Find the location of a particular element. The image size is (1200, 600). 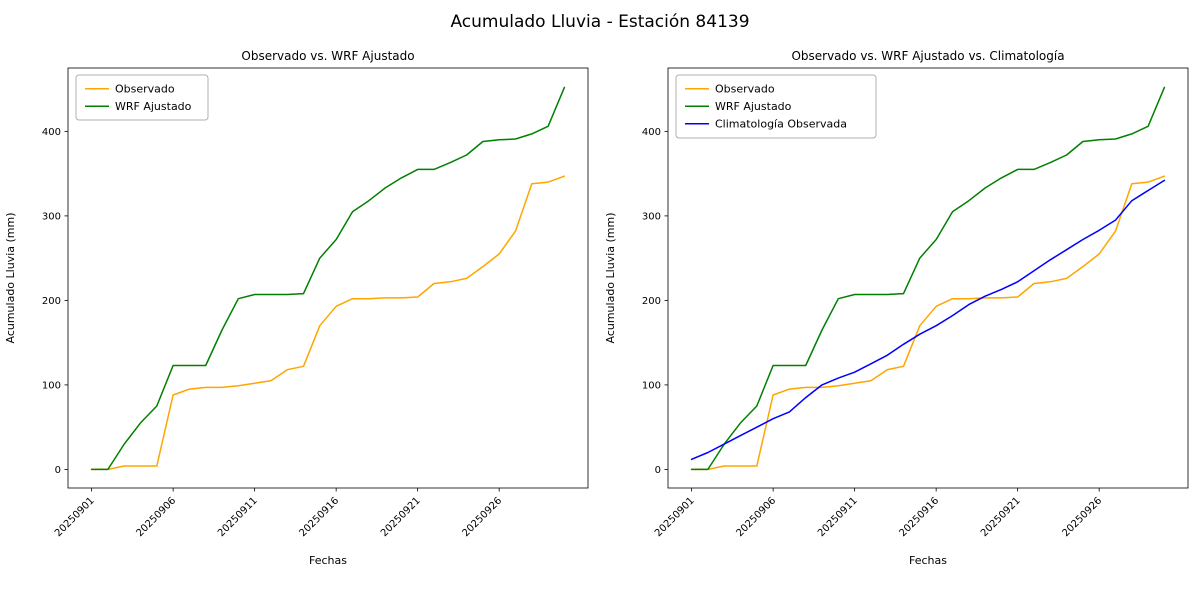

legend-label-climatología-observada: Climatología Observada is located at coordinates (781, 124).